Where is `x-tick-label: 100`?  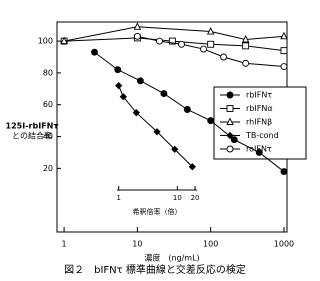
x-tick-label: 100 is located at coordinates (210, 244).